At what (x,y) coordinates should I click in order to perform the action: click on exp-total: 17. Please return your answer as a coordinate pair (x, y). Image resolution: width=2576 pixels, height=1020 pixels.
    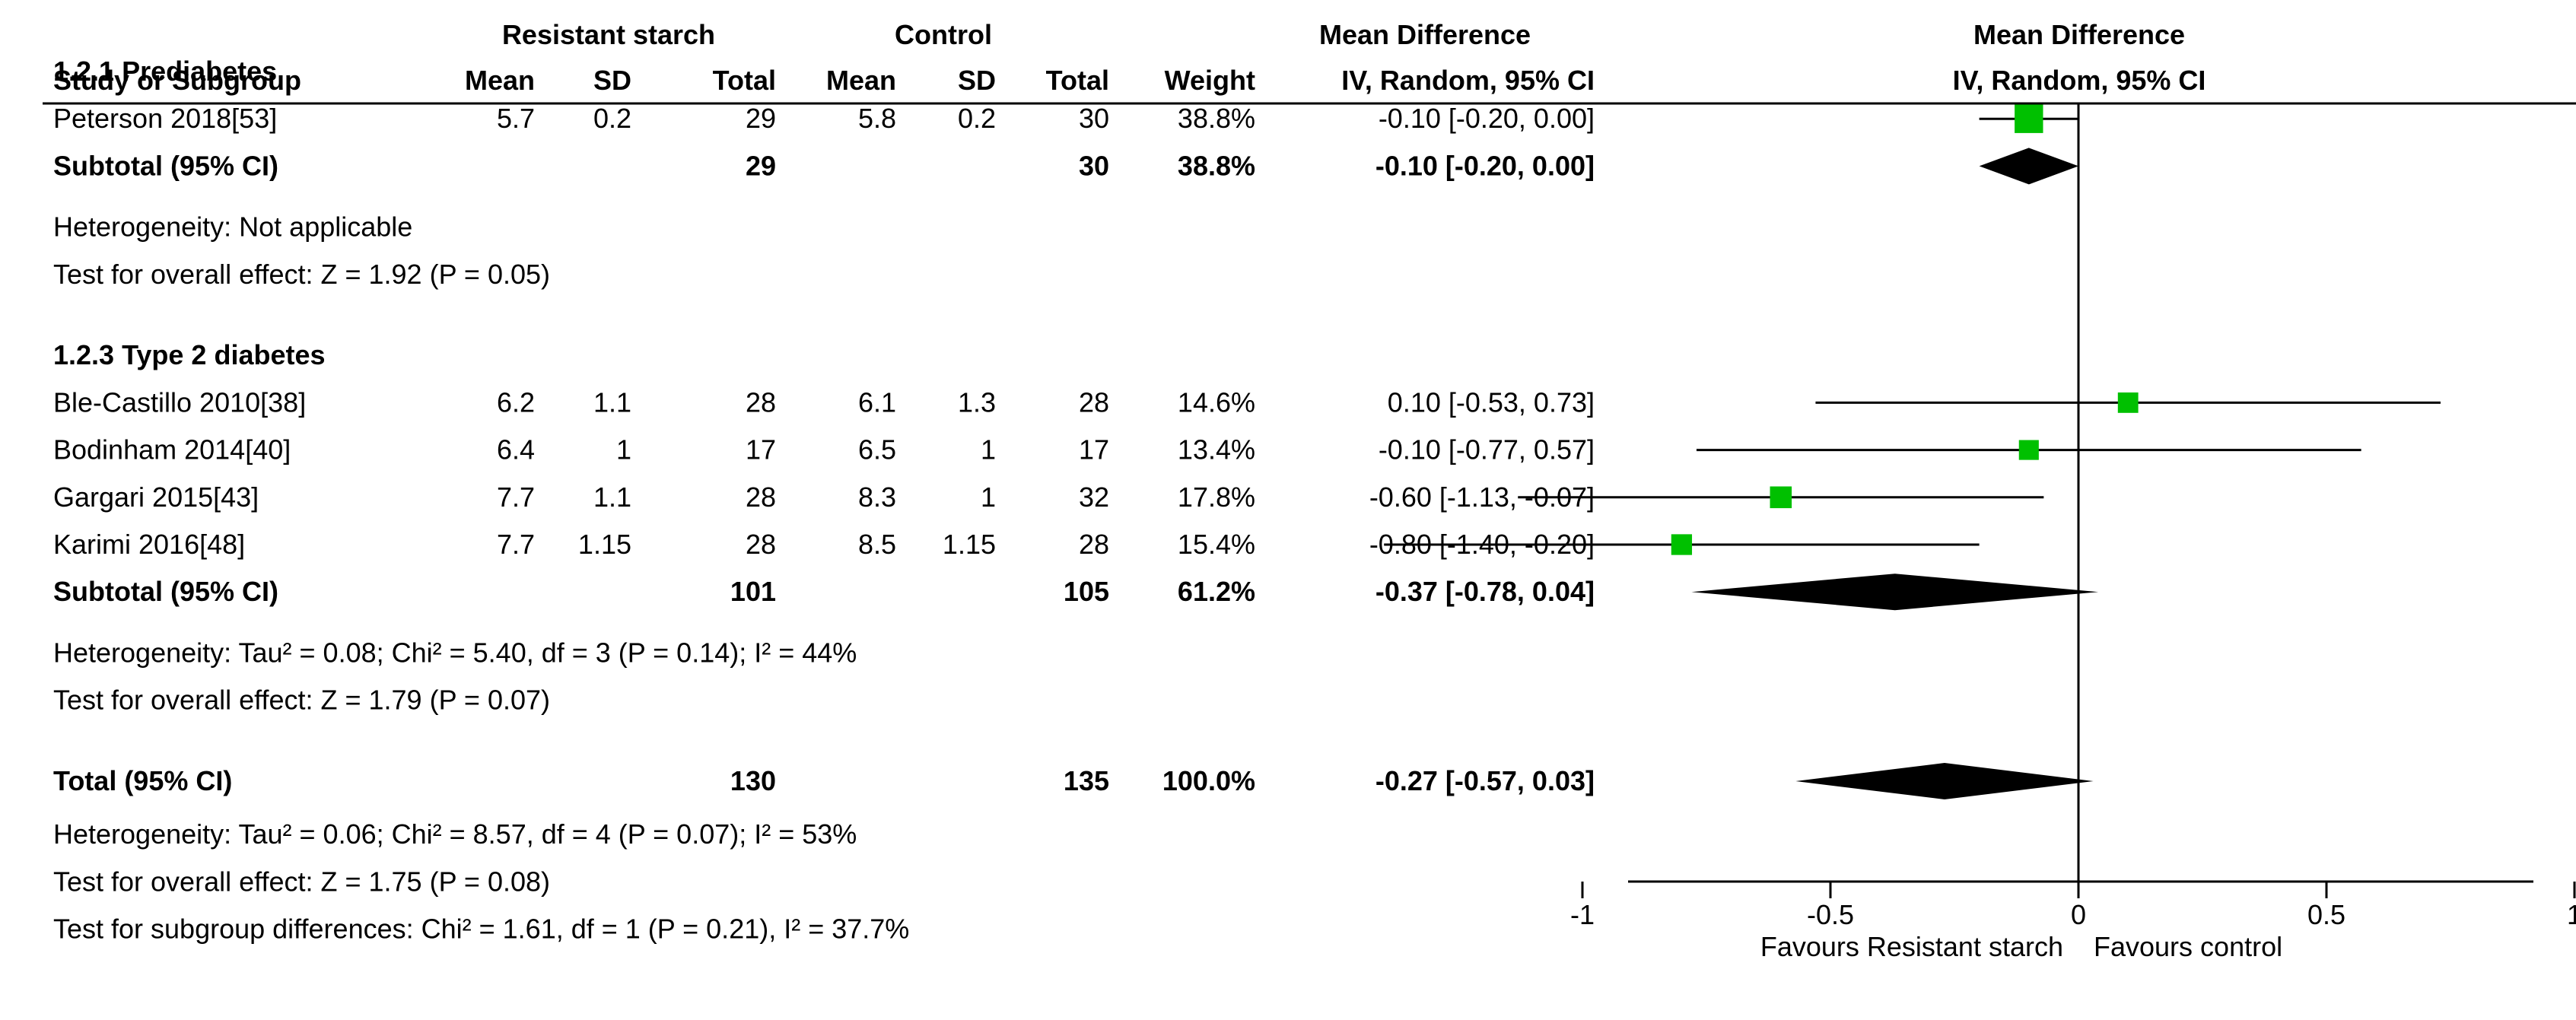
    Looking at the image, I should click on (761, 450).